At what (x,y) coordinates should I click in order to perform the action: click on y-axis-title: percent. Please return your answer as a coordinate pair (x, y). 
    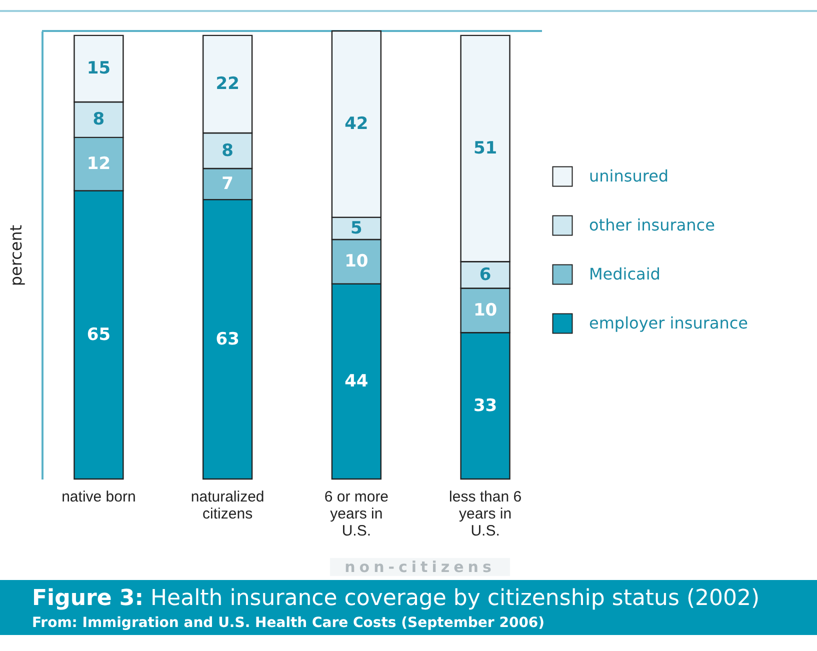
    Looking at the image, I should click on (16, 255).